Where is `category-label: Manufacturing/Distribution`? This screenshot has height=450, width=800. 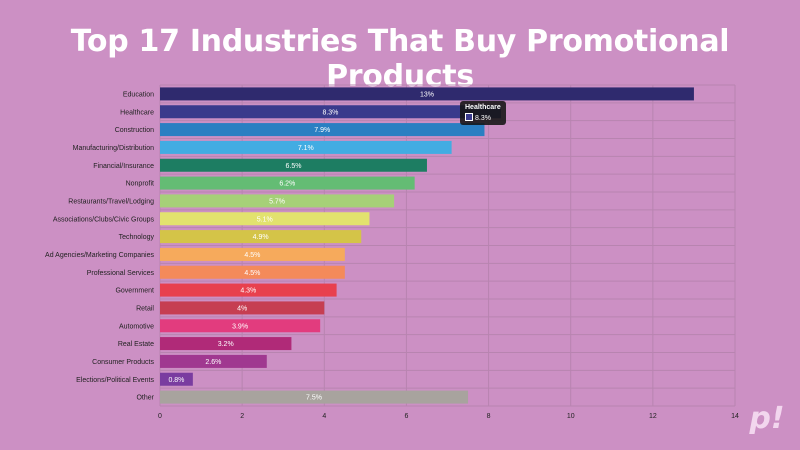 category-label: Manufacturing/Distribution is located at coordinates (113, 148).